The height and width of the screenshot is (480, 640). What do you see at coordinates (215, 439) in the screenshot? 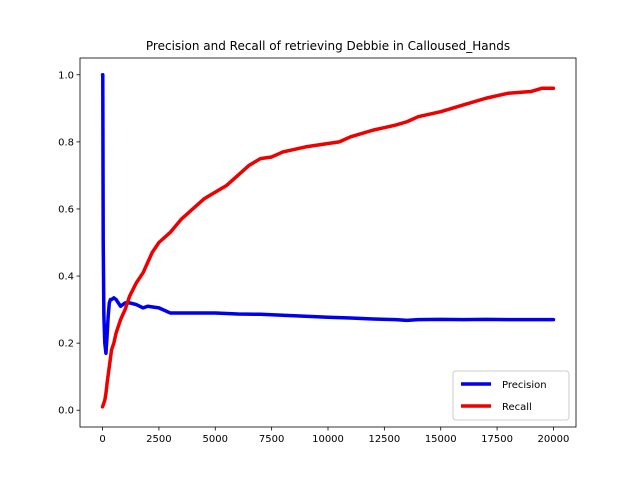
I see `x-tick-label: 5000` at bounding box center [215, 439].